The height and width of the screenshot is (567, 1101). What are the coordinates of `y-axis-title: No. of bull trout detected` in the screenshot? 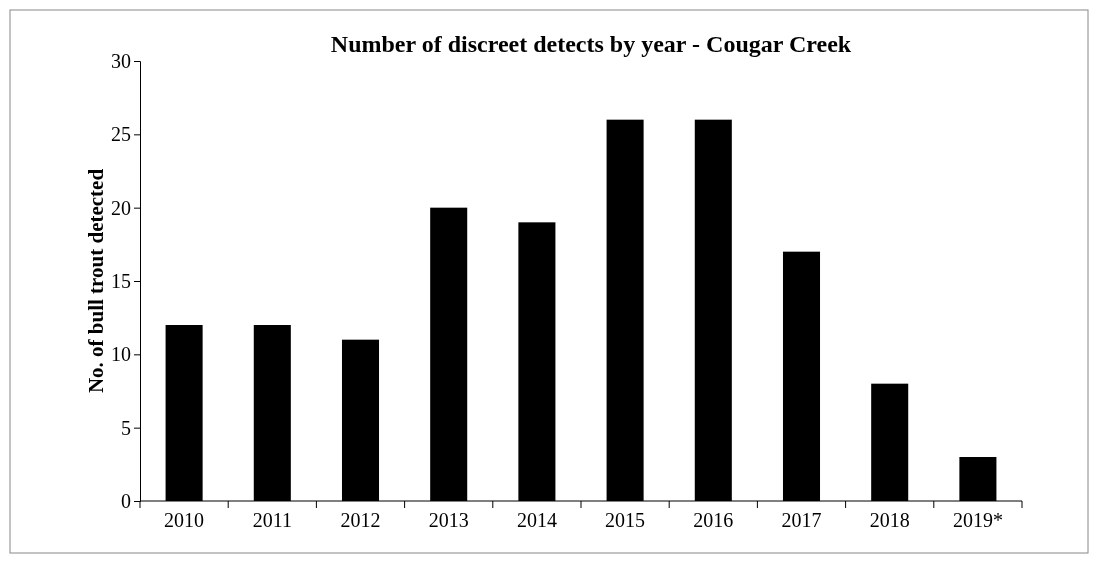 It's located at (96, 281).